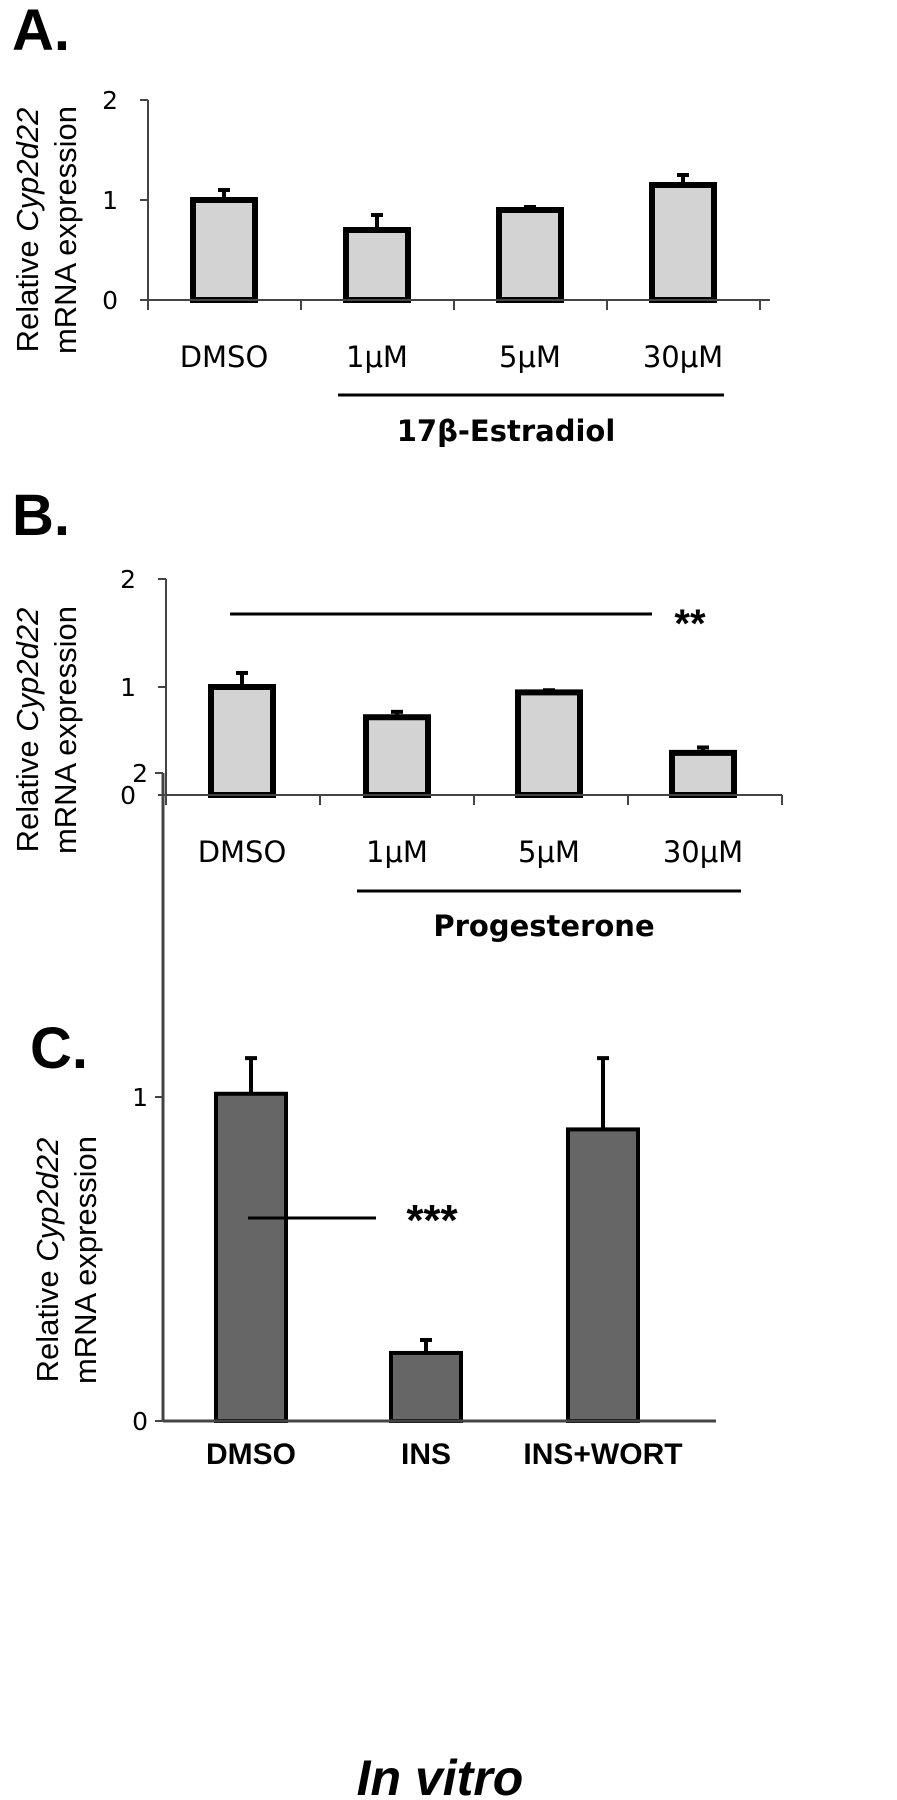  Describe the element at coordinates (41, 31) in the screenshot. I see `panel-label-a: A.` at that location.